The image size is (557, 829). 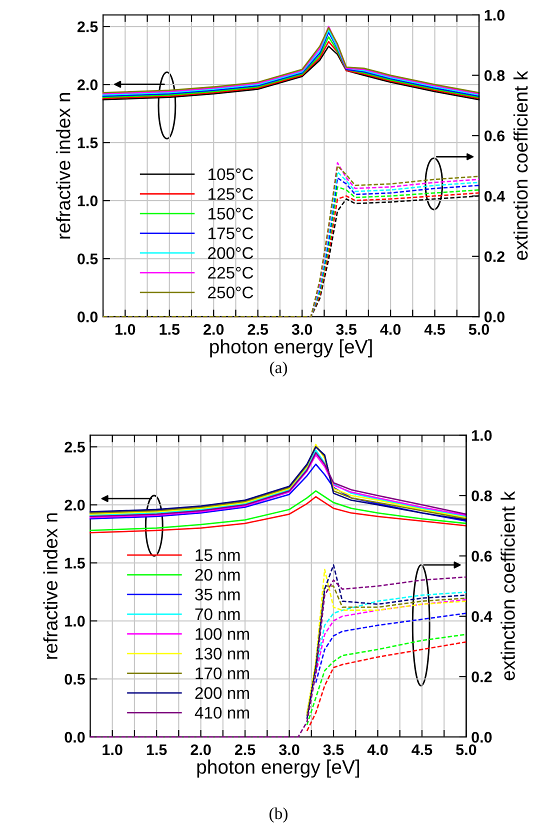 What do you see at coordinates (218, 555) in the screenshot?
I see `legend-label: 15 nm` at bounding box center [218, 555].